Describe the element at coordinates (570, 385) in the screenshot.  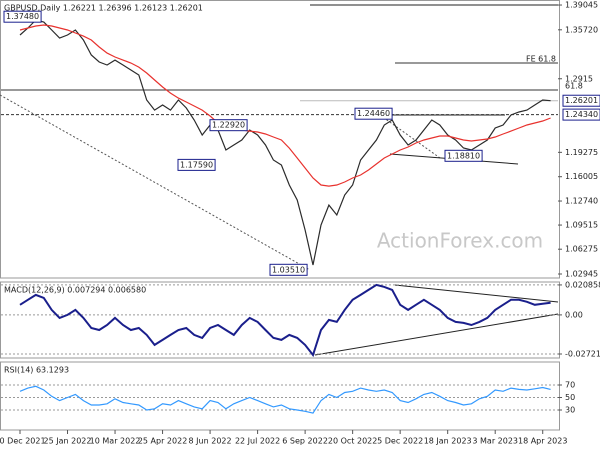
I see `y-tick-label: 70` at that location.